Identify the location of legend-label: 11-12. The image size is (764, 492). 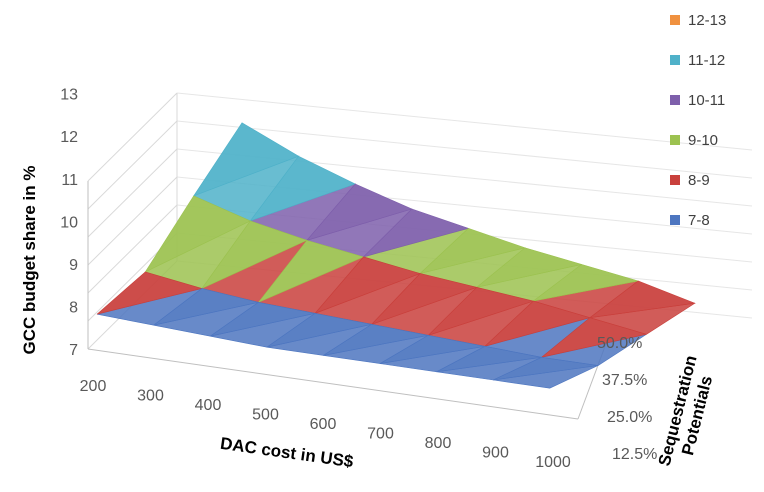
(706, 60).